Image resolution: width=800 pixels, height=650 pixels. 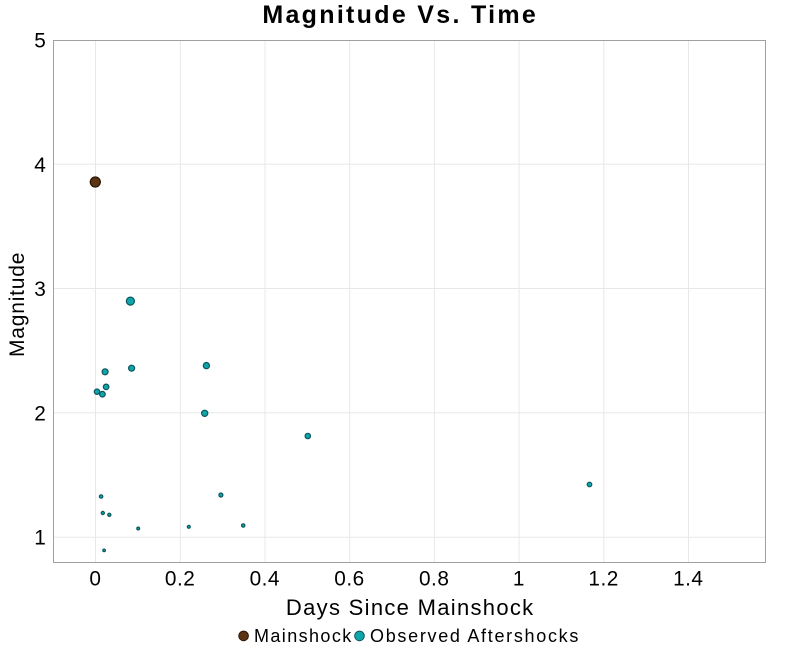 What do you see at coordinates (95, 579) in the screenshot?
I see `svg-text: 0` at bounding box center [95, 579].